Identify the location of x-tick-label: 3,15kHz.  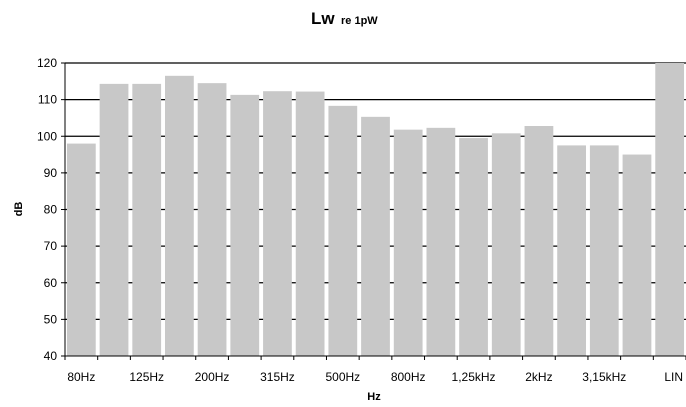
(604, 377).